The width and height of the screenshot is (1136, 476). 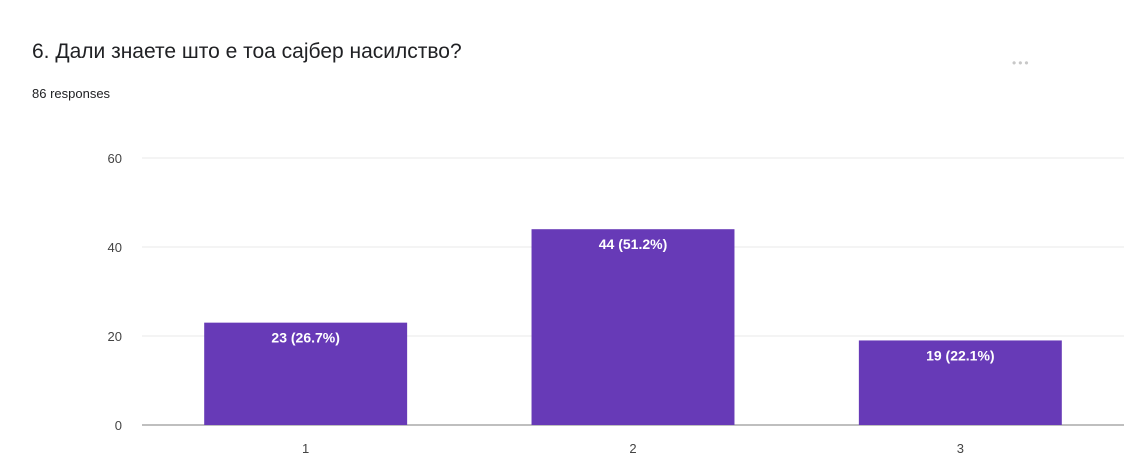 What do you see at coordinates (960, 448) in the screenshot?
I see `x-tick-label: 3` at bounding box center [960, 448].